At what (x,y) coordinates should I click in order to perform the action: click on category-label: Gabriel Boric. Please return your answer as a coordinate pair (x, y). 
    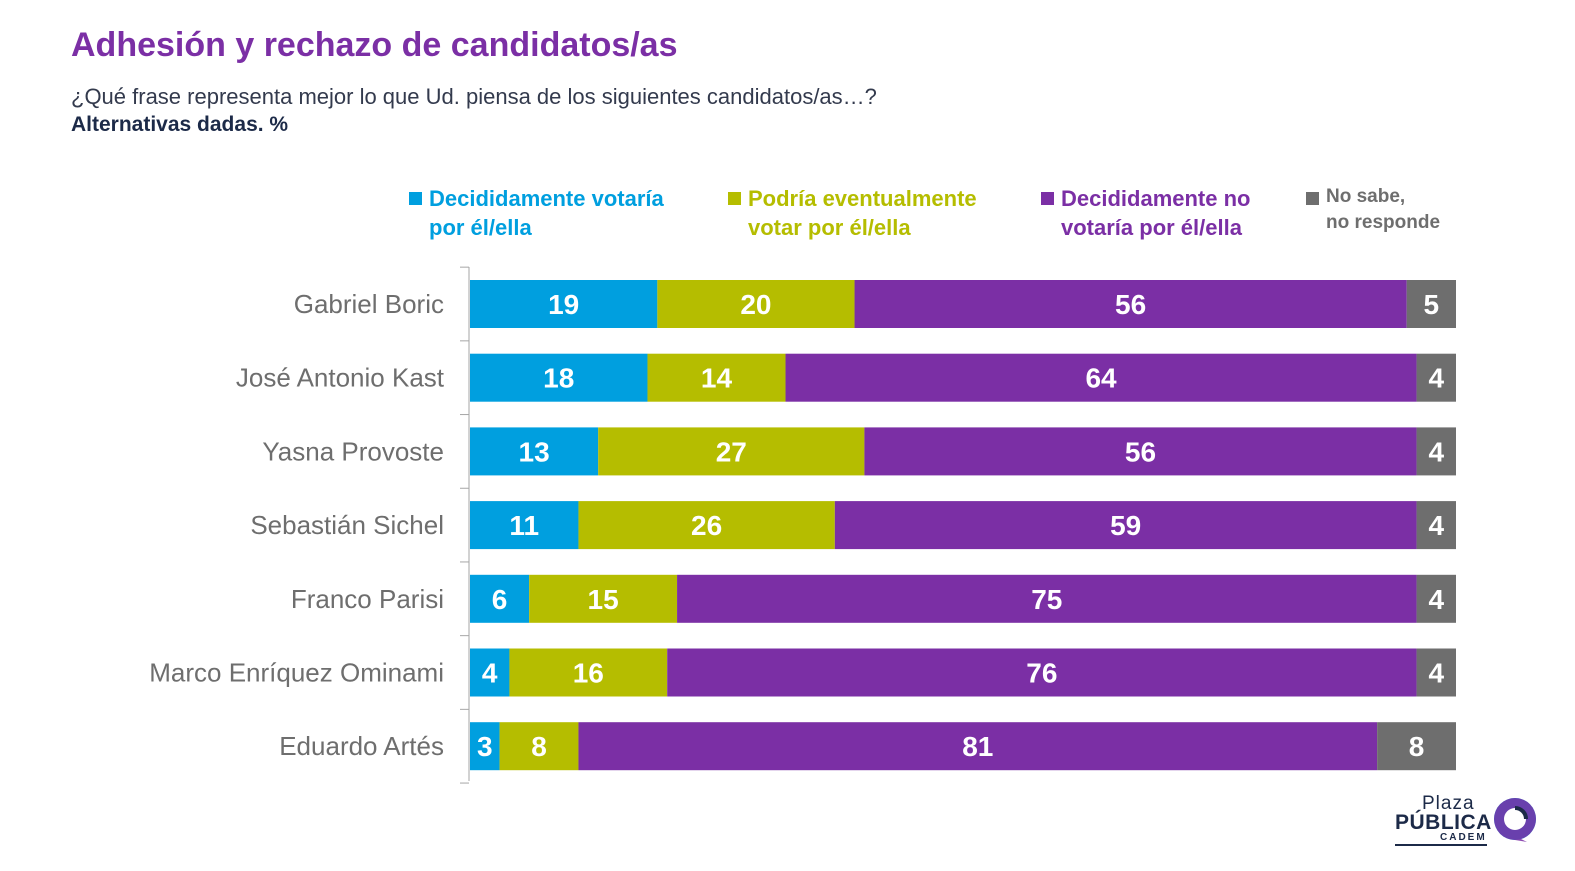
    Looking at the image, I should click on (369, 304).